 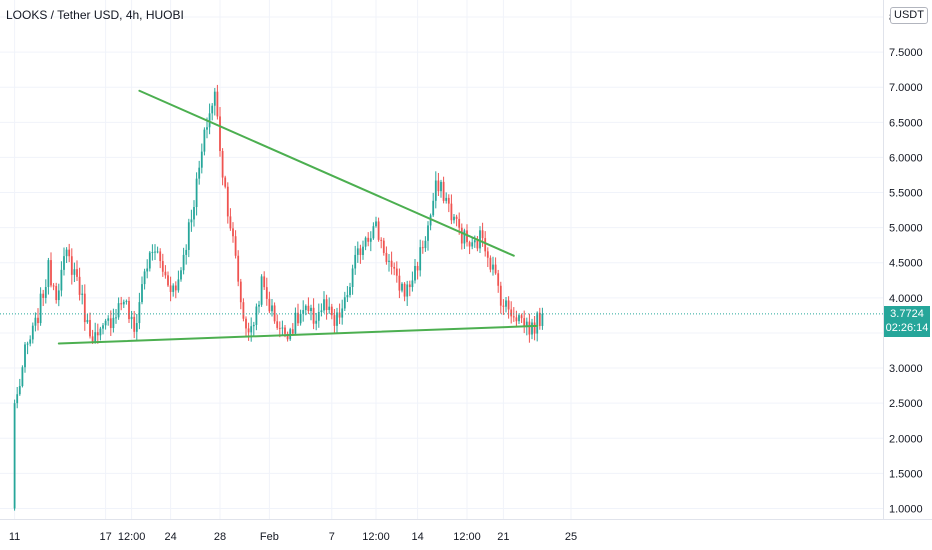 What do you see at coordinates (907, 321) in the screenshot?
I see `last-price-badge: 3.7724 02:26:14` at bounding box center [907, 321].